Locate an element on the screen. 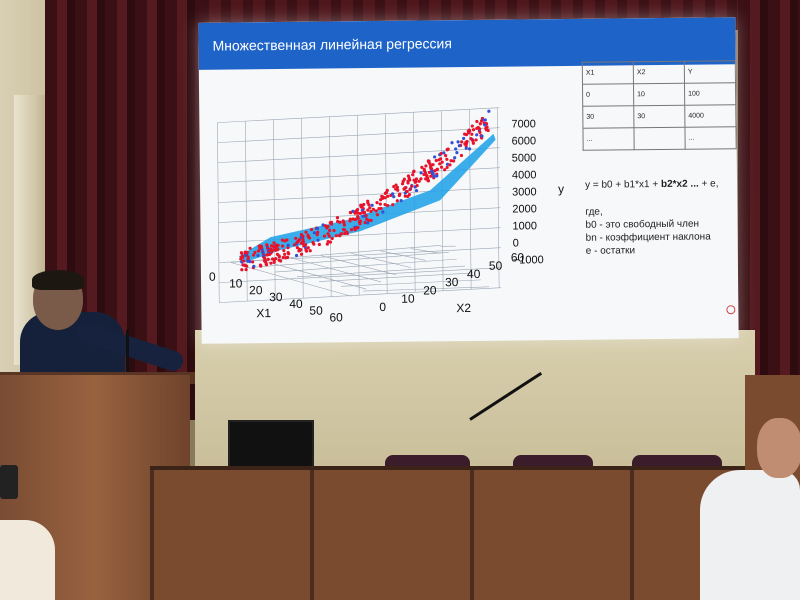 This screenshot has width=800, height=600. table-header-cell: Y is located at coordinates (710, 72).